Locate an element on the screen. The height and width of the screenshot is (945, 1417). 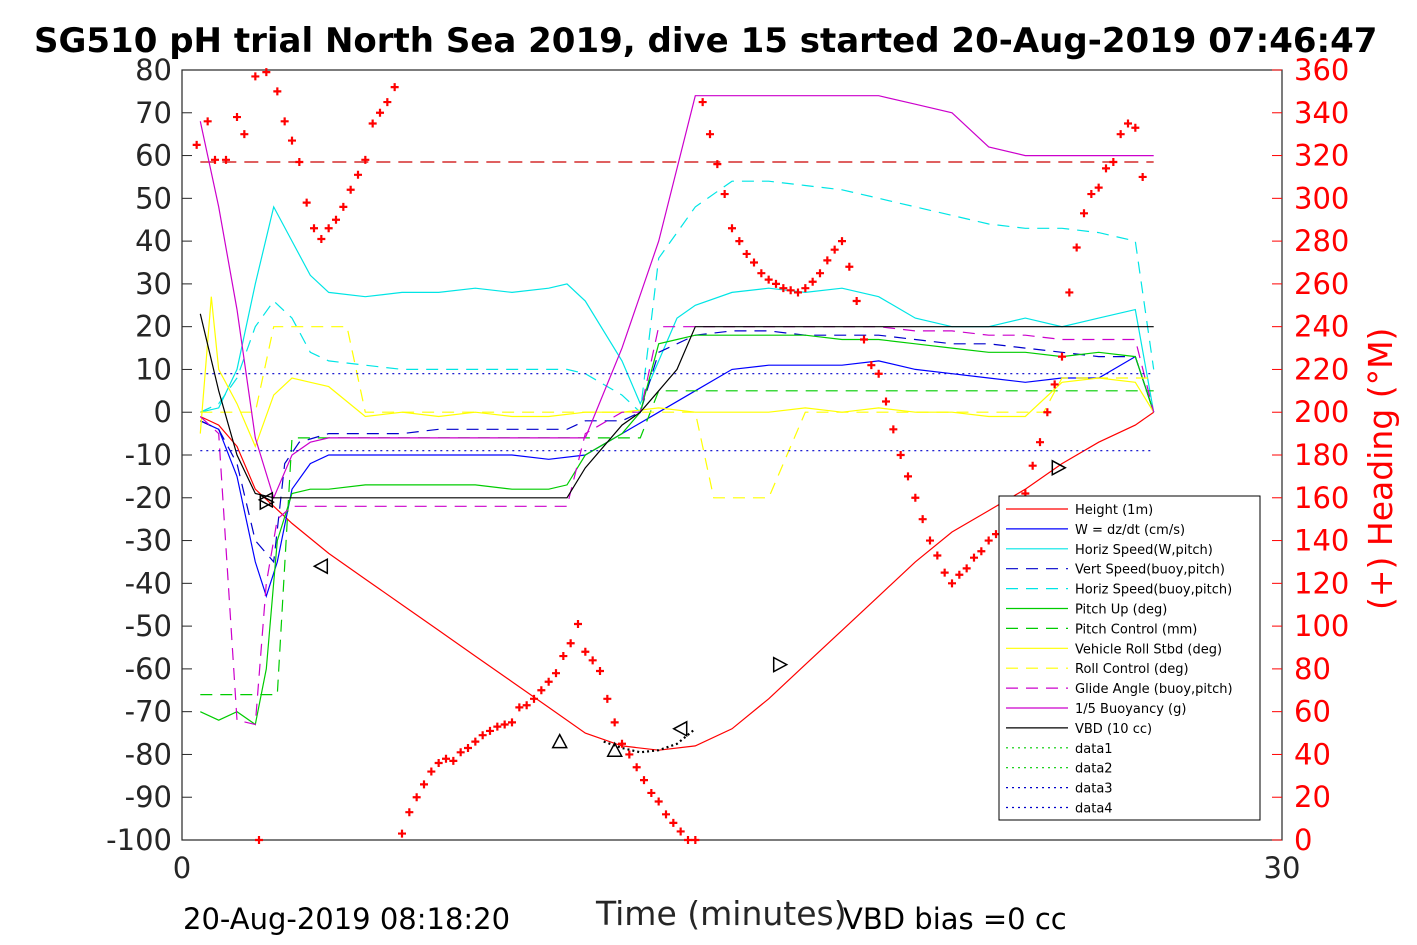
legend-box is located at coordinates (1129, 658).